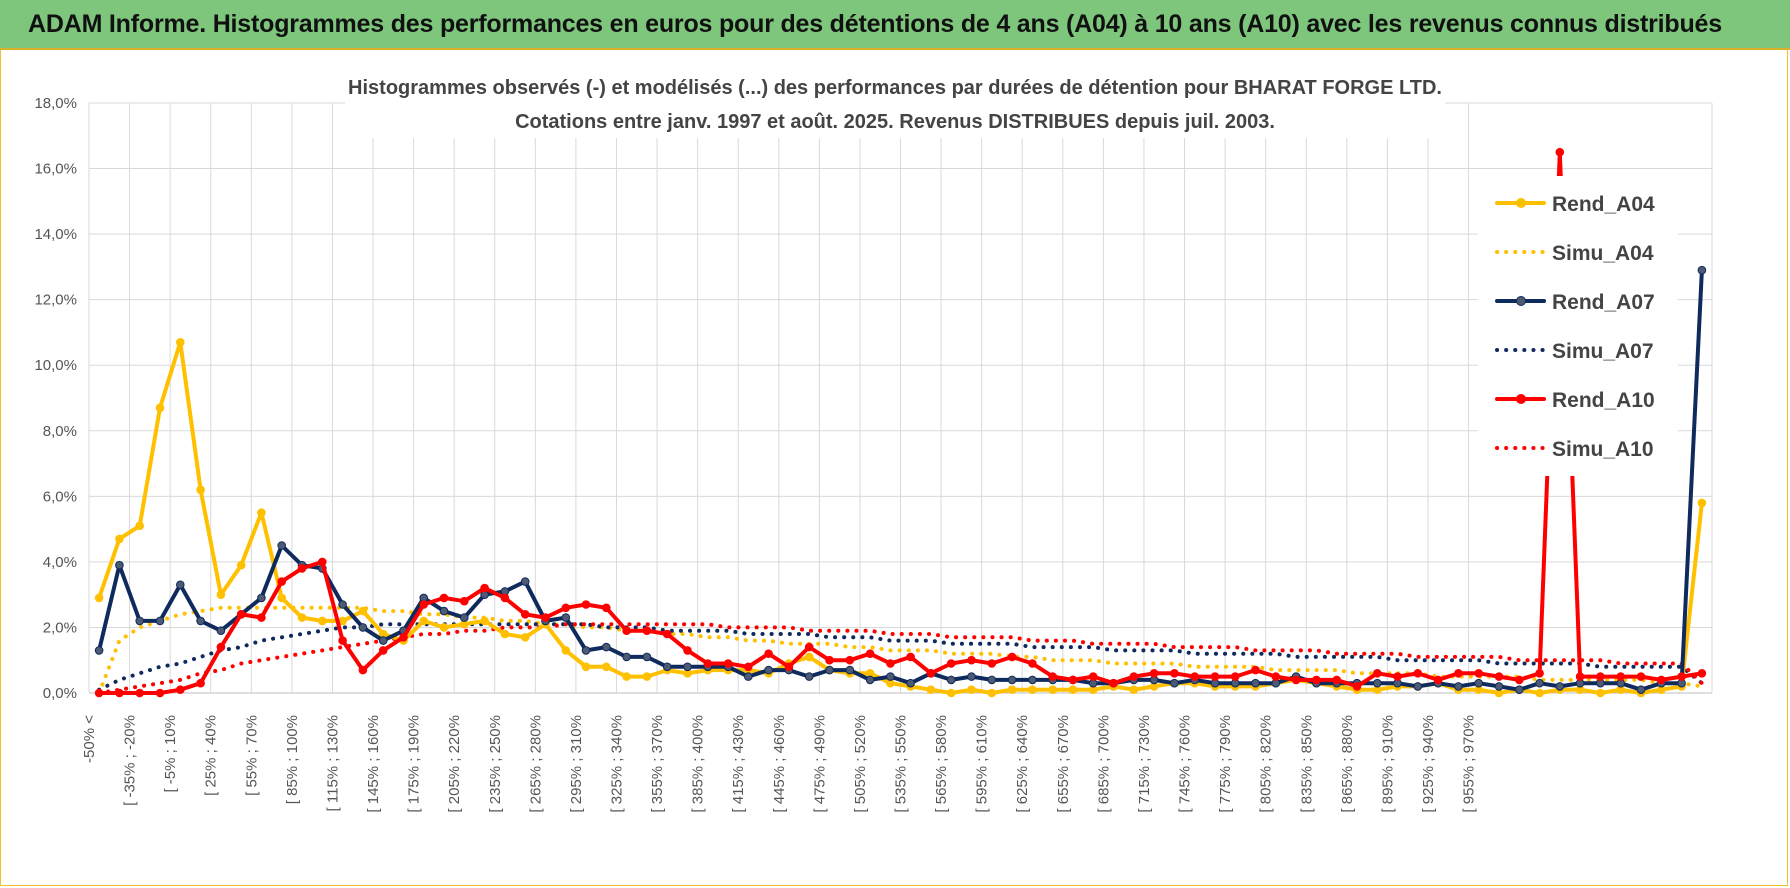 The height and width of the screenshot is (888, 1790). I want to click on x-tick-label: -50% <, so click(89, 739).